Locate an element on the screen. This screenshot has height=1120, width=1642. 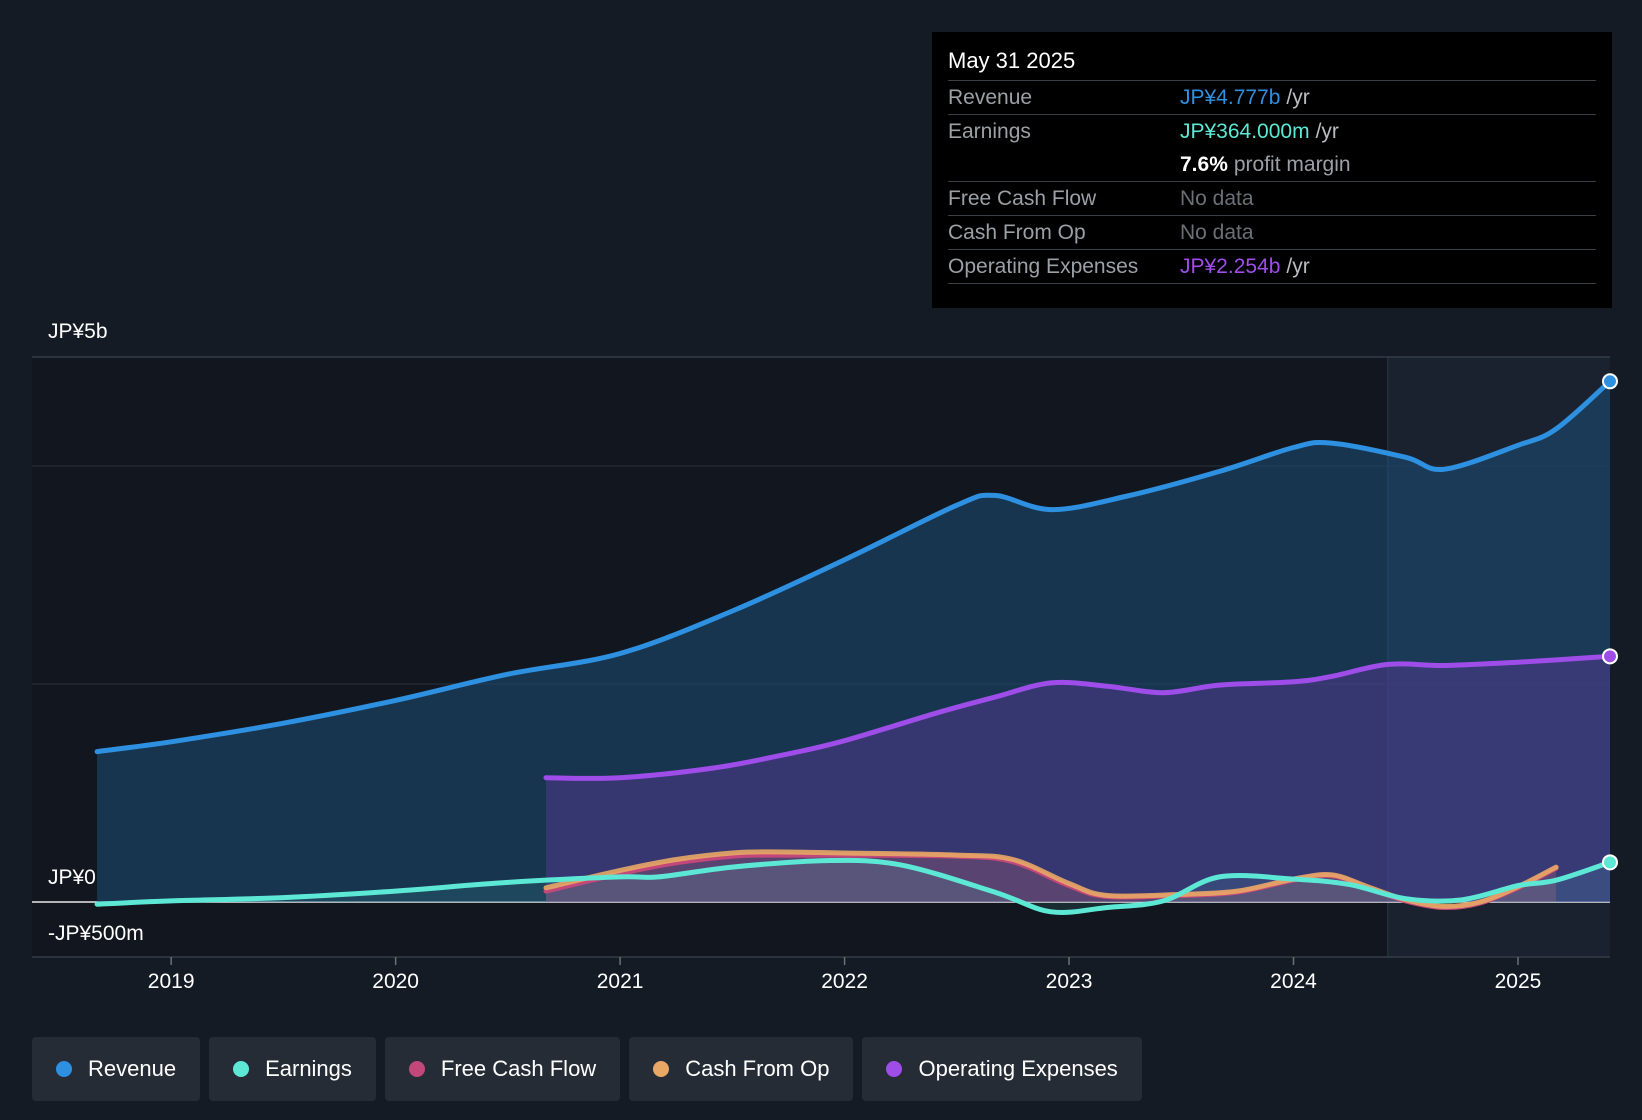
legend-label: Operating Expenses is located at coordinates (1018, 1068).